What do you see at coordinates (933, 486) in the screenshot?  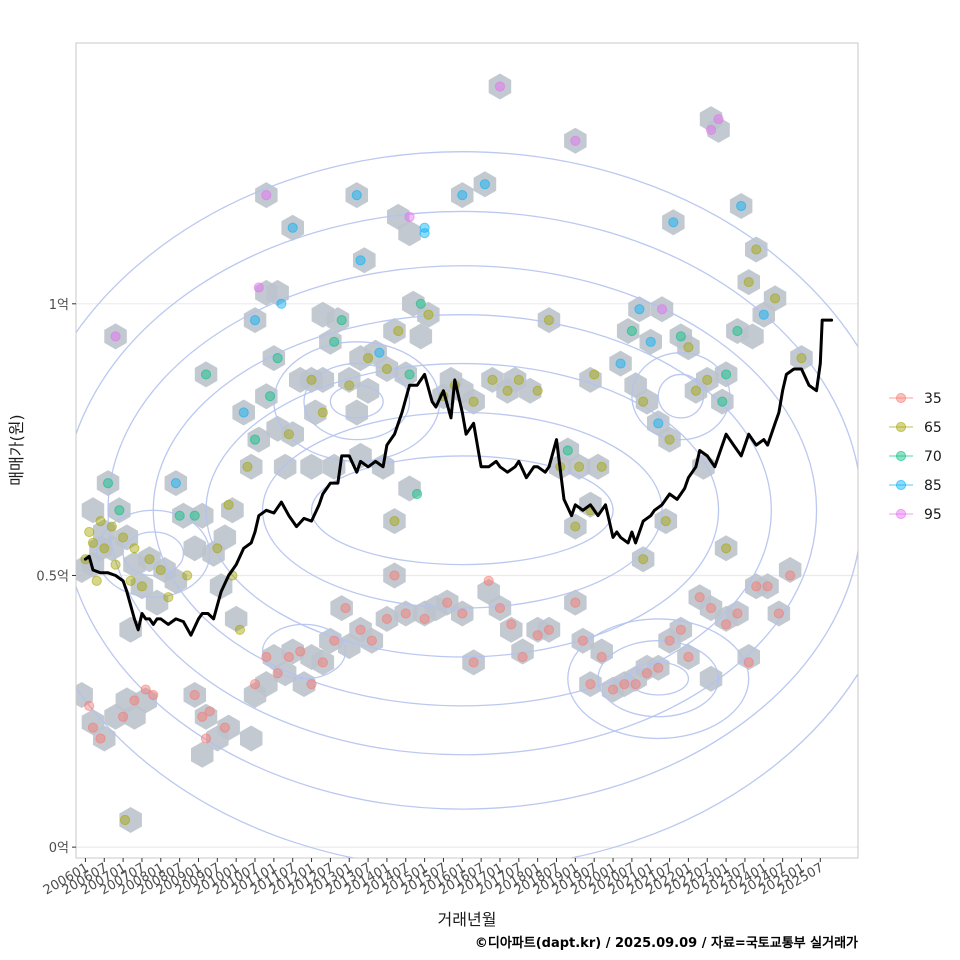 I see `legend-label-85: 85` at bounding box center [933, 486].